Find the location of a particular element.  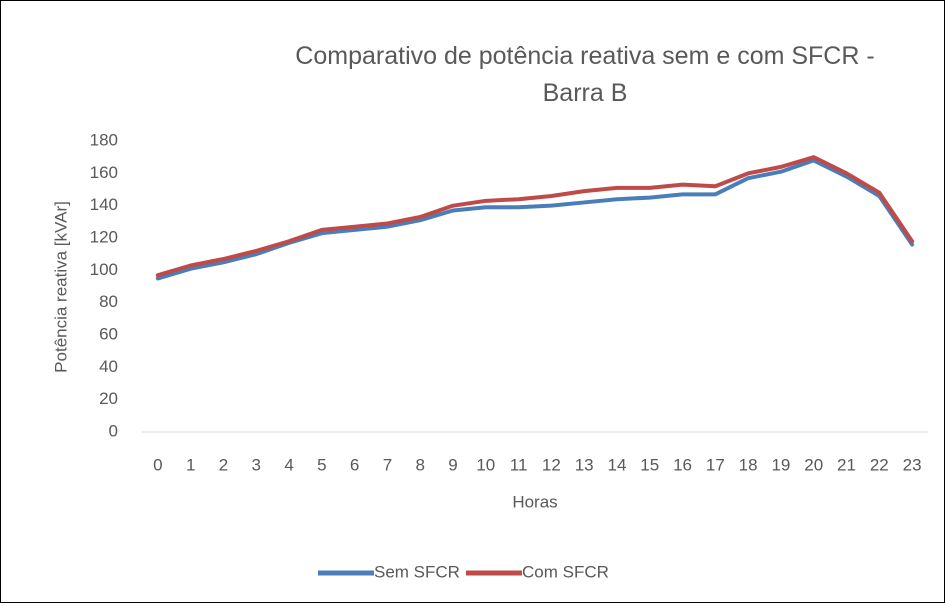

x-axis-label: Horas is located at coordinates (534, 501).